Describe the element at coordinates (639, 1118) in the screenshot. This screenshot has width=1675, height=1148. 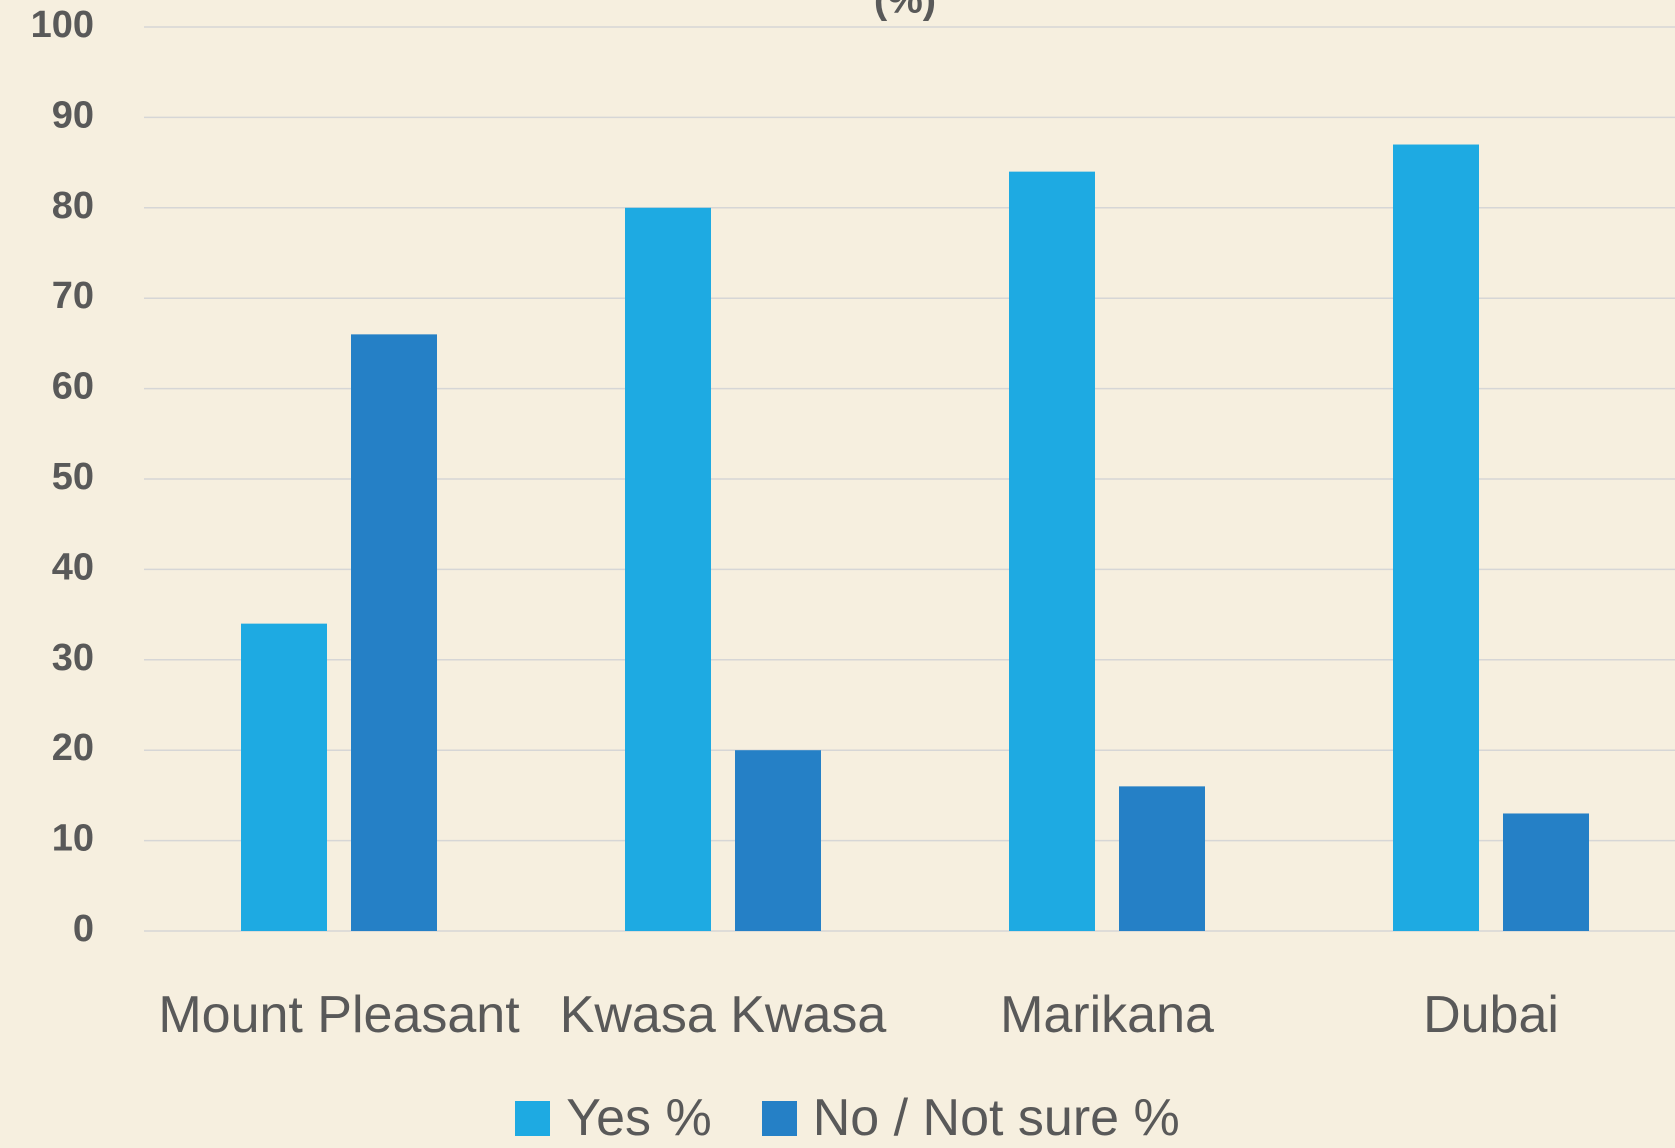
I see `legend-label: Yes %` at that location.